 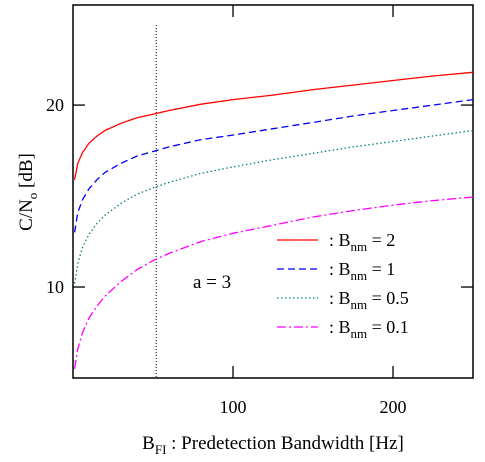 What do you see at coordinates (55, 287) in the screenshot?
I see `y-tick-label-10: 10` at bounding box center [55, 287].